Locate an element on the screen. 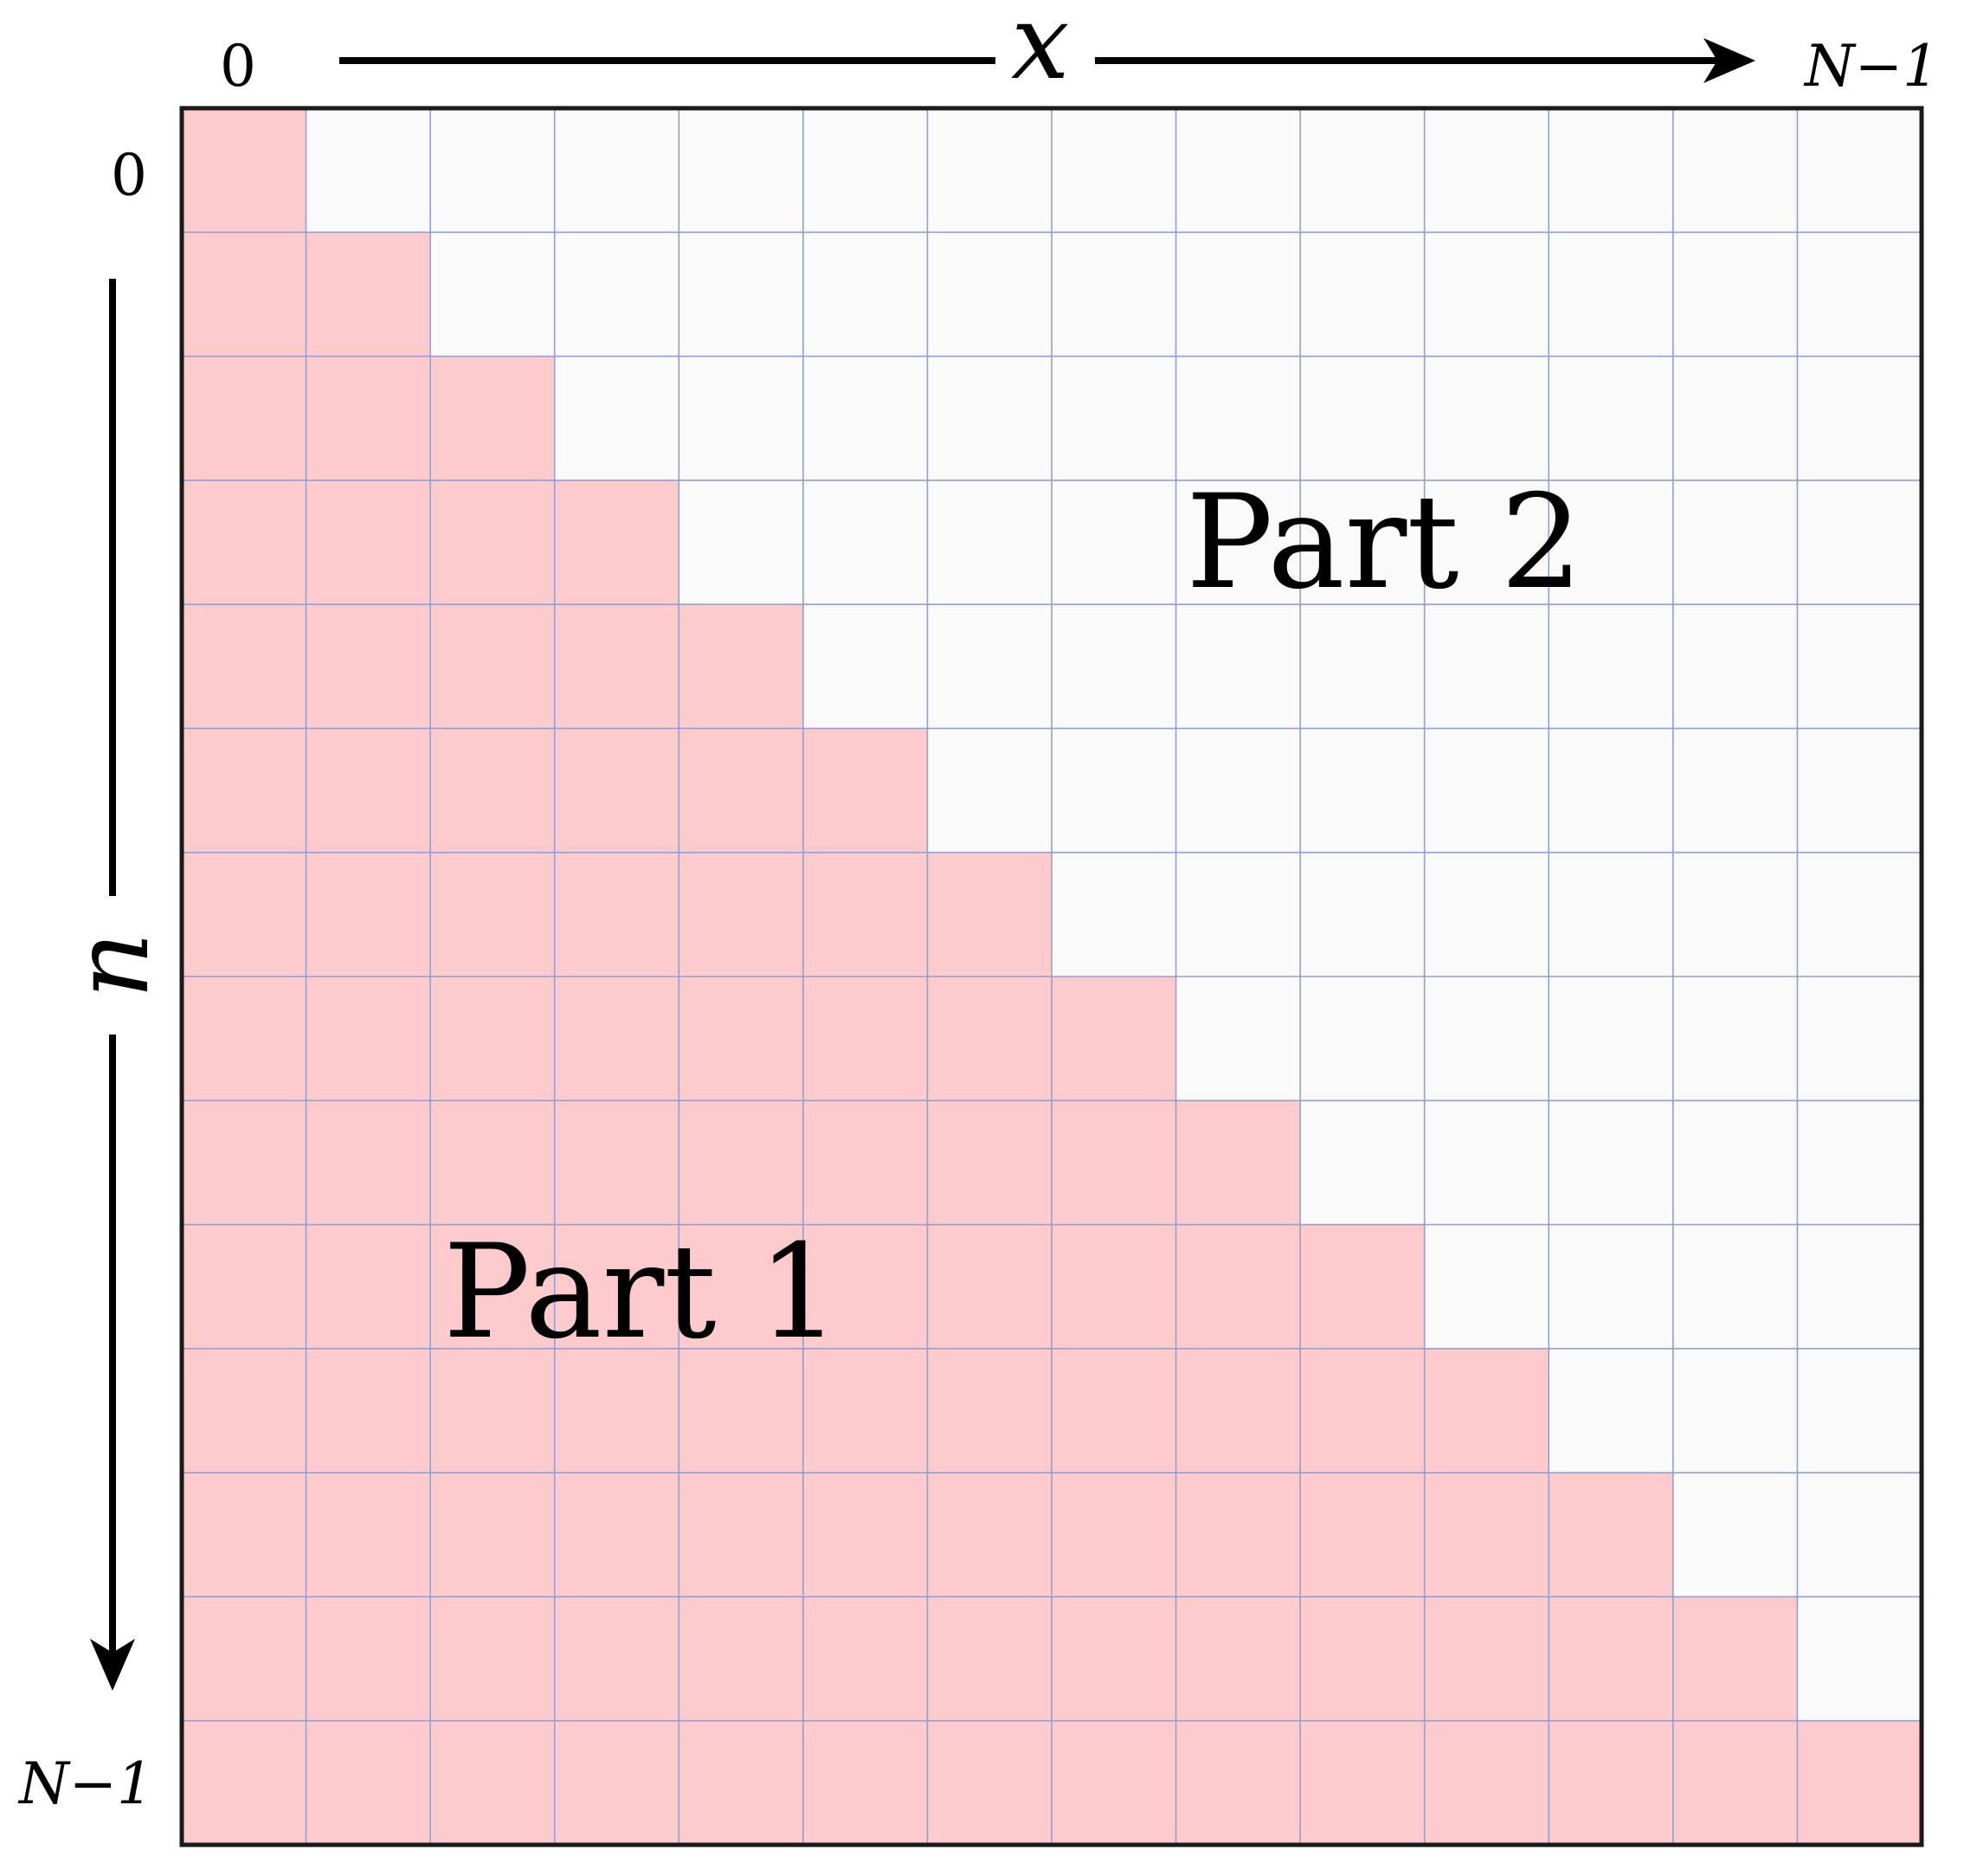  n-axis-arrow is located at coordinates (113, 985).